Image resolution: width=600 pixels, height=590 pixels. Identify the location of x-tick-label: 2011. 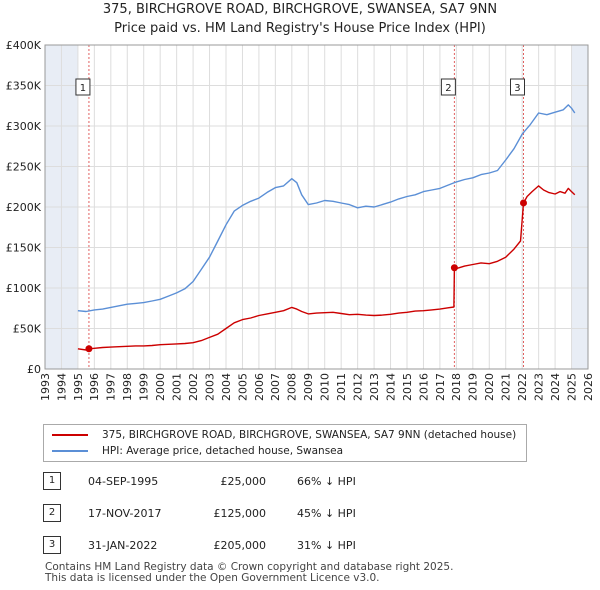
(341, 387).